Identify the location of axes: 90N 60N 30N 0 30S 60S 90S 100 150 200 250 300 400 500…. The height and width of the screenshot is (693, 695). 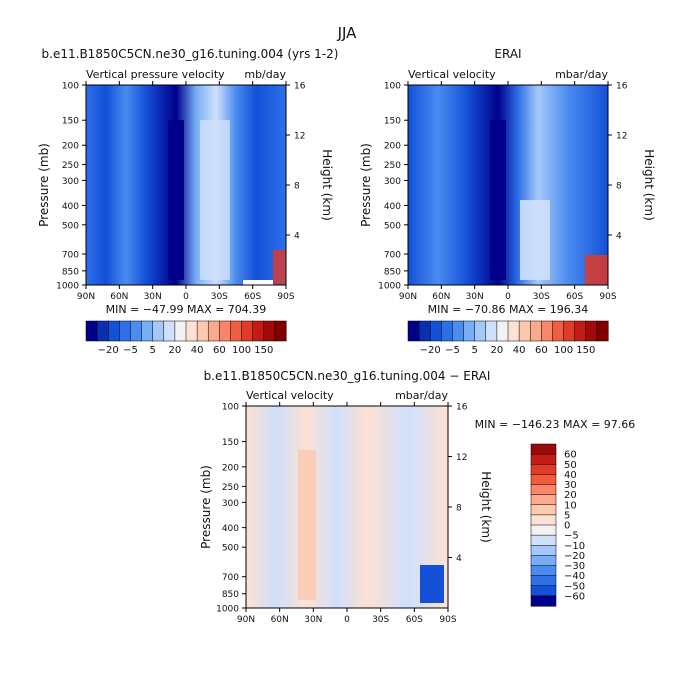
(181, 191).